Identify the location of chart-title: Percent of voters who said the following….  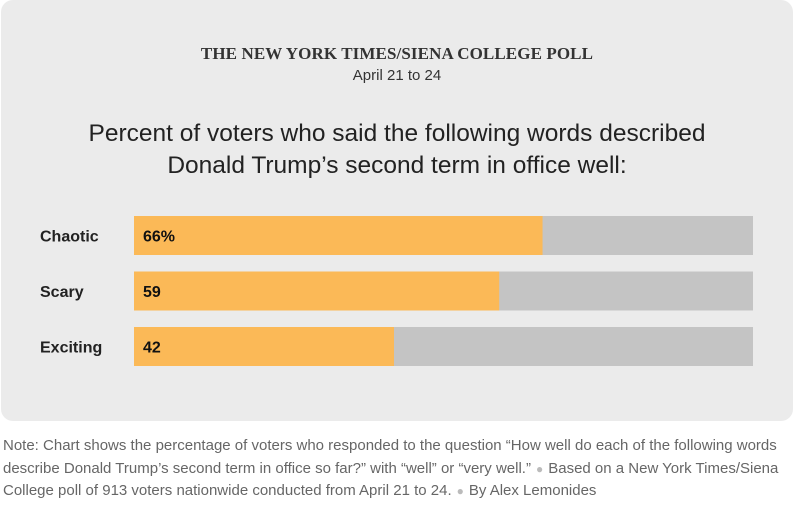
(397, 149).